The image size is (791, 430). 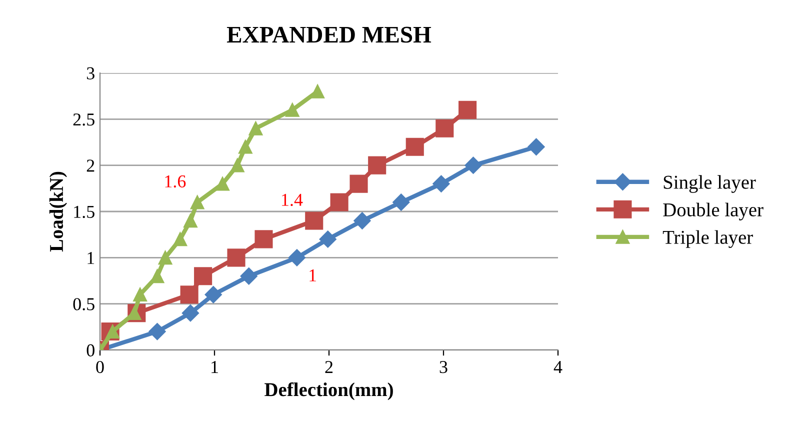 I want to click on y-tick-label: 3, so click(x=90, y=73).